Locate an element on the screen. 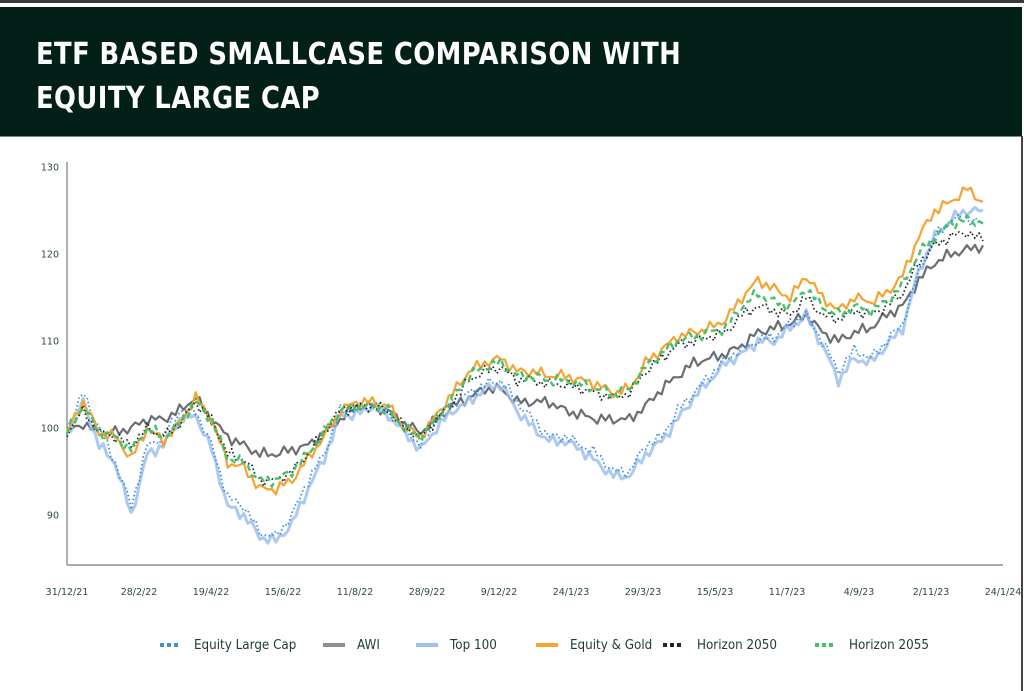 Image resolution: width=1024 pixels, height=691 pixels. legend-label: Horizon 2055 is located at coordinates (889, 645).